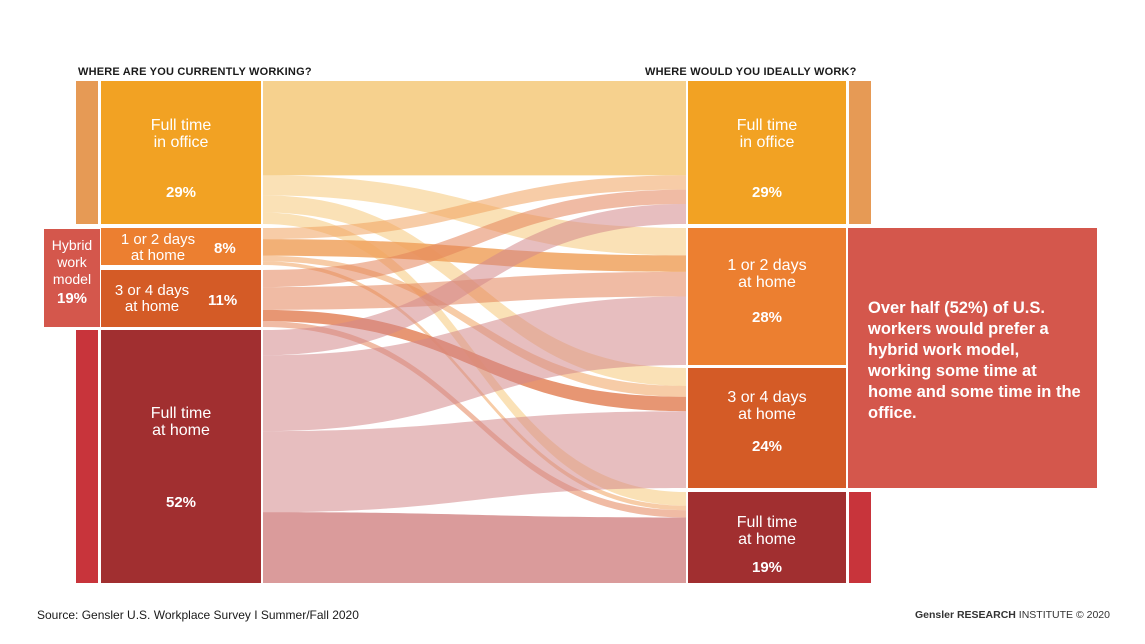  I want to click on left-node-12days-value: 8%, so click(225, 248).